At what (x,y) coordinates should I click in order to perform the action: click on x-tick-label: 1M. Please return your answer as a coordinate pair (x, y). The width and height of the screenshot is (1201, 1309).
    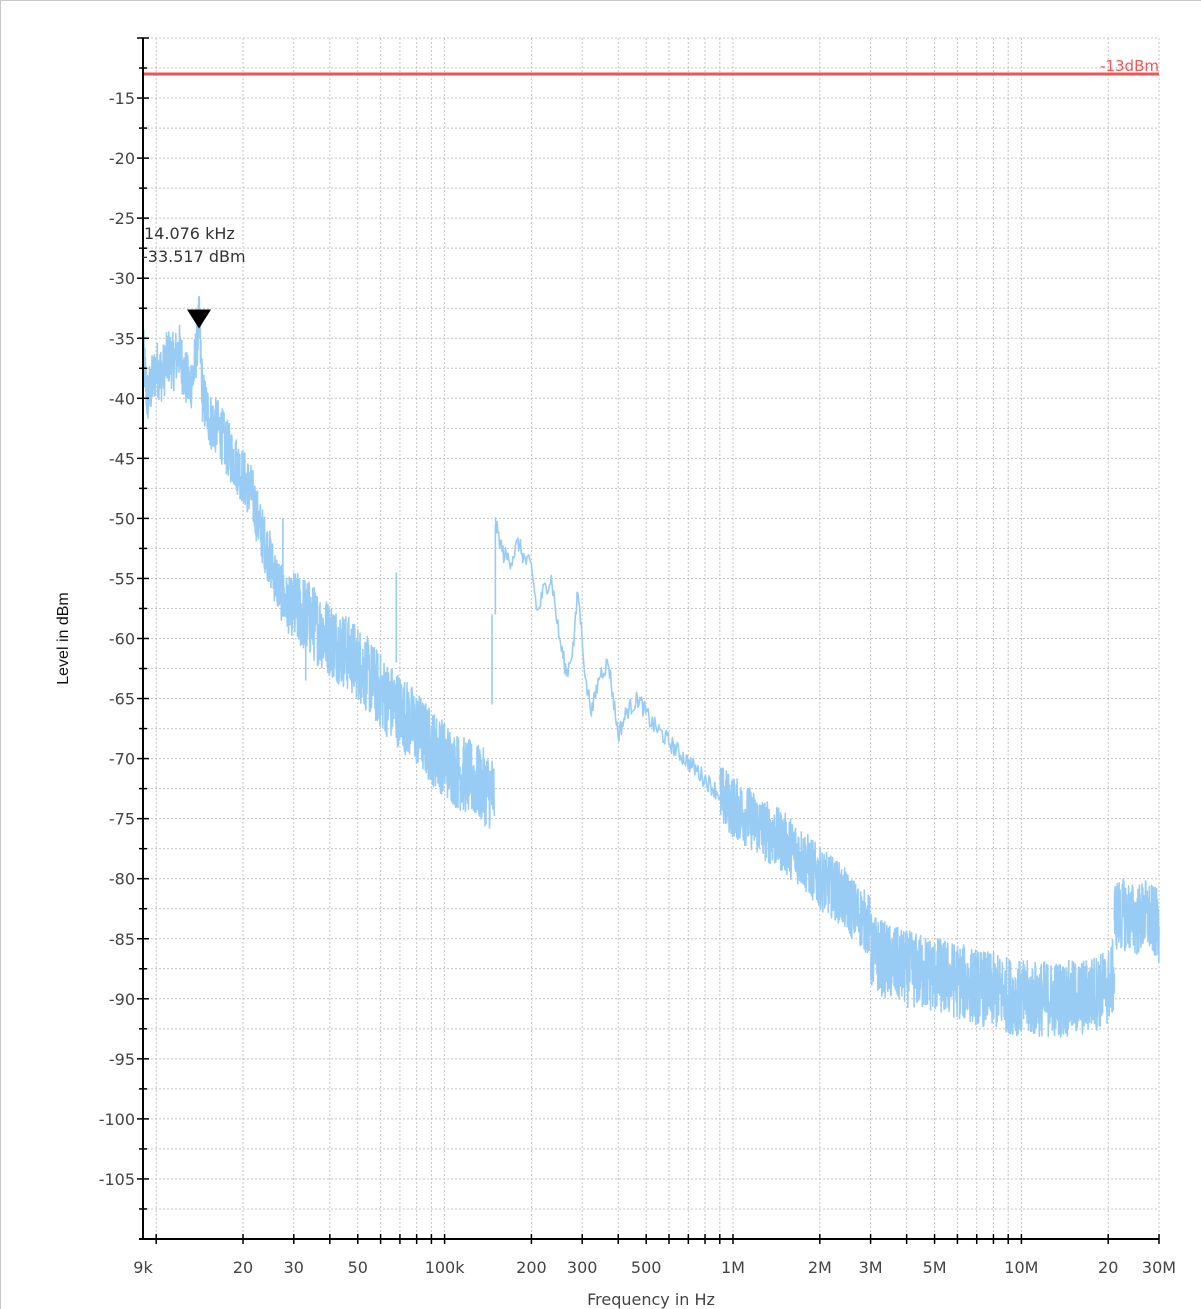
    Looking at the image, I should click on (733, 1267).